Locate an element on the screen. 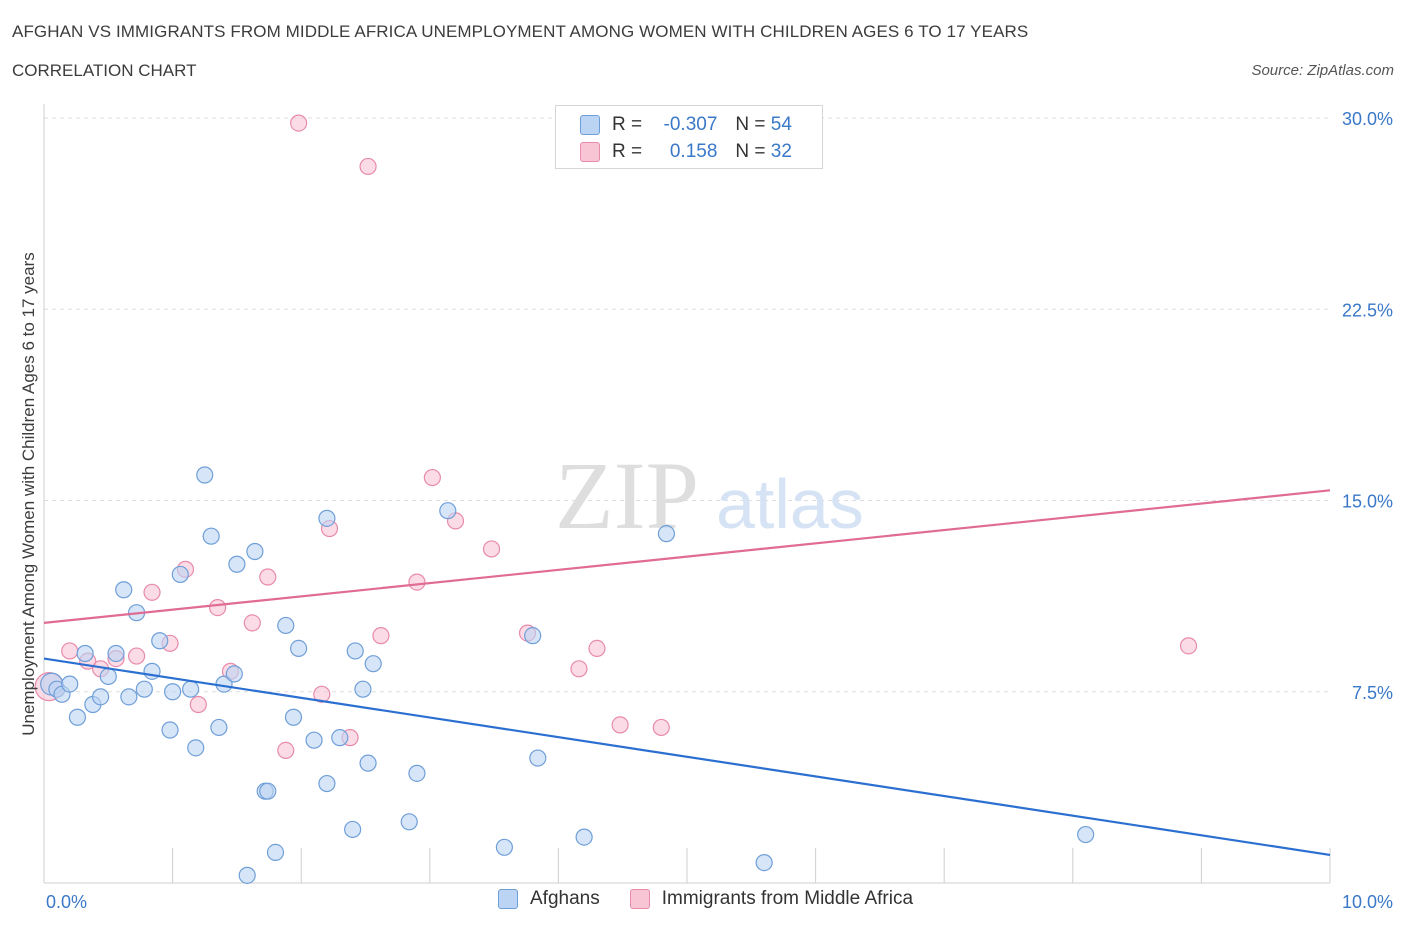 The width and height of the screenshot is (1406, 930). y-tick-label: 7.5% is located at coordinates (1372, 693).